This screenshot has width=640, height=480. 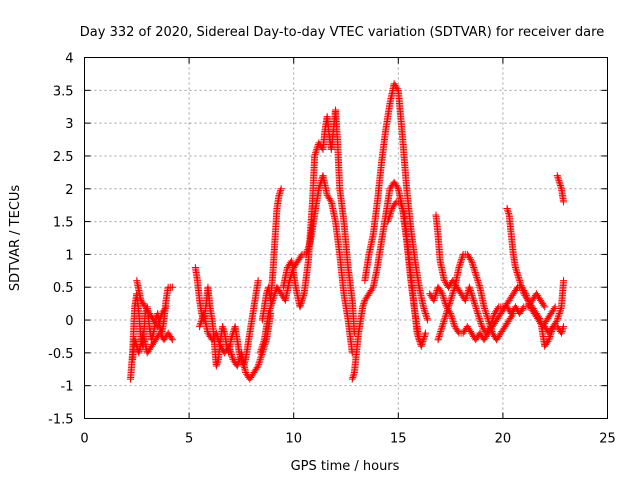 What do you see at coordinates (63, 157) in the screenshot?
I see `y-tick-label: 2.5` at bounding box center [63, 157].